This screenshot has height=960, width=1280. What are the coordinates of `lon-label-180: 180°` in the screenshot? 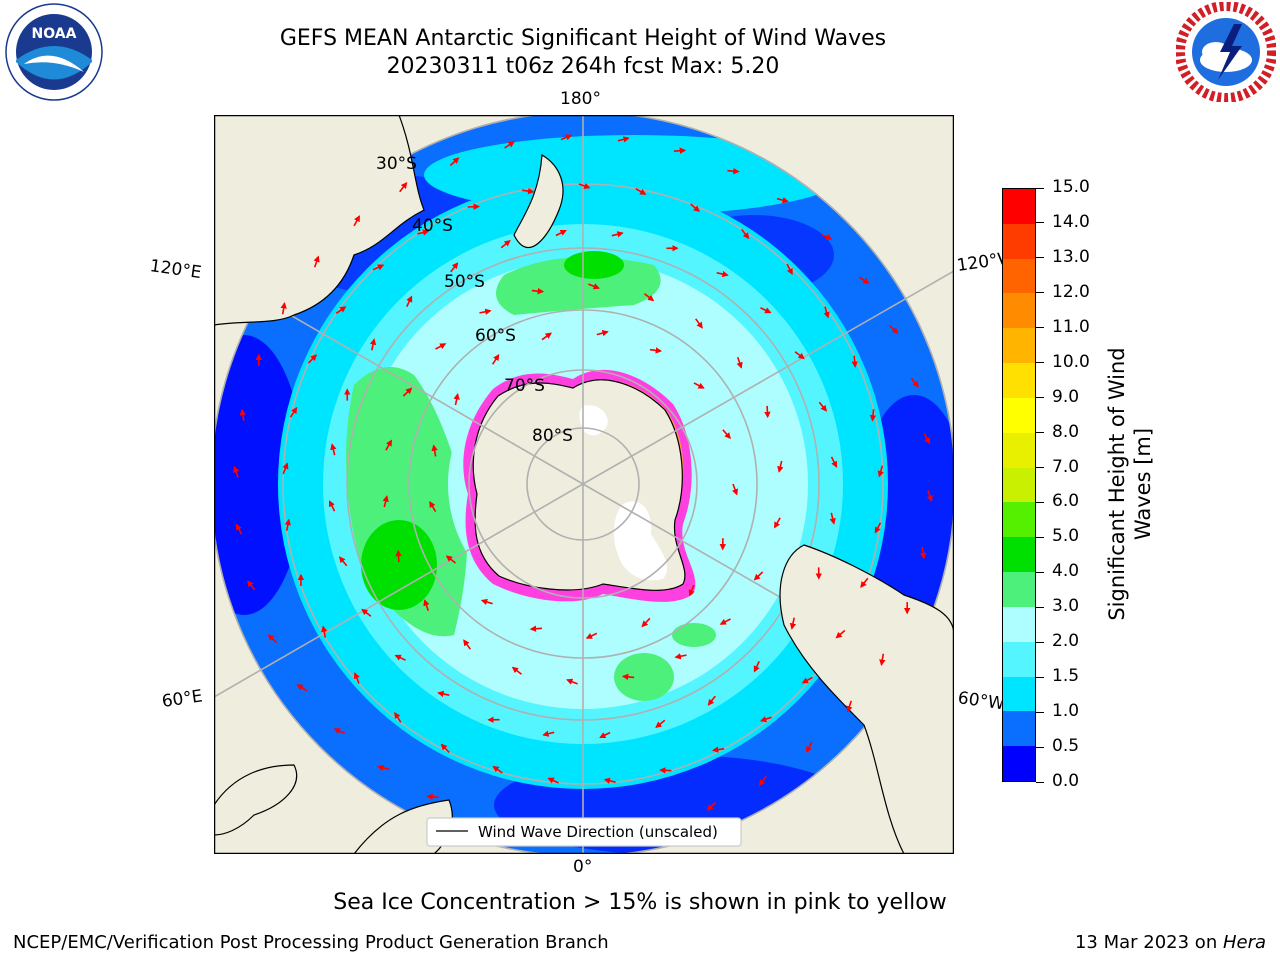 It's located at (580, 99).